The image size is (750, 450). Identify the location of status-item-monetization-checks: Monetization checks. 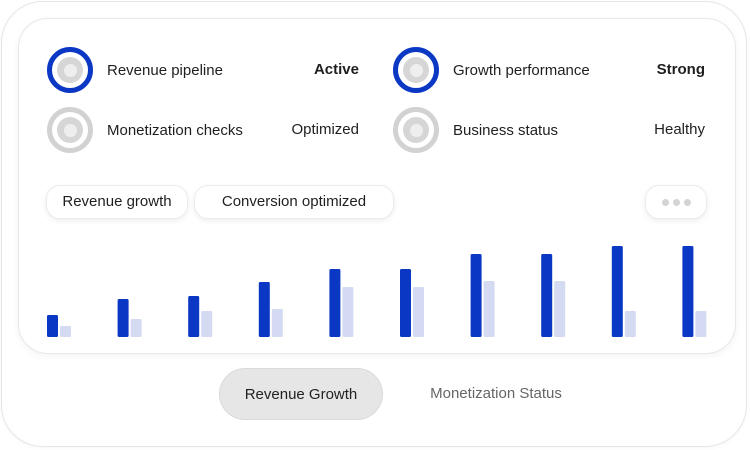
(145, 130).